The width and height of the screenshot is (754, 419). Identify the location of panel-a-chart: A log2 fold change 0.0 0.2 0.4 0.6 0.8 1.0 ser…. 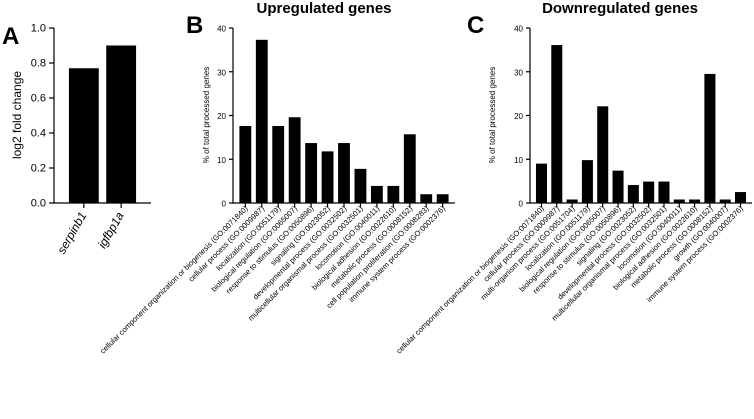
(76, 140).